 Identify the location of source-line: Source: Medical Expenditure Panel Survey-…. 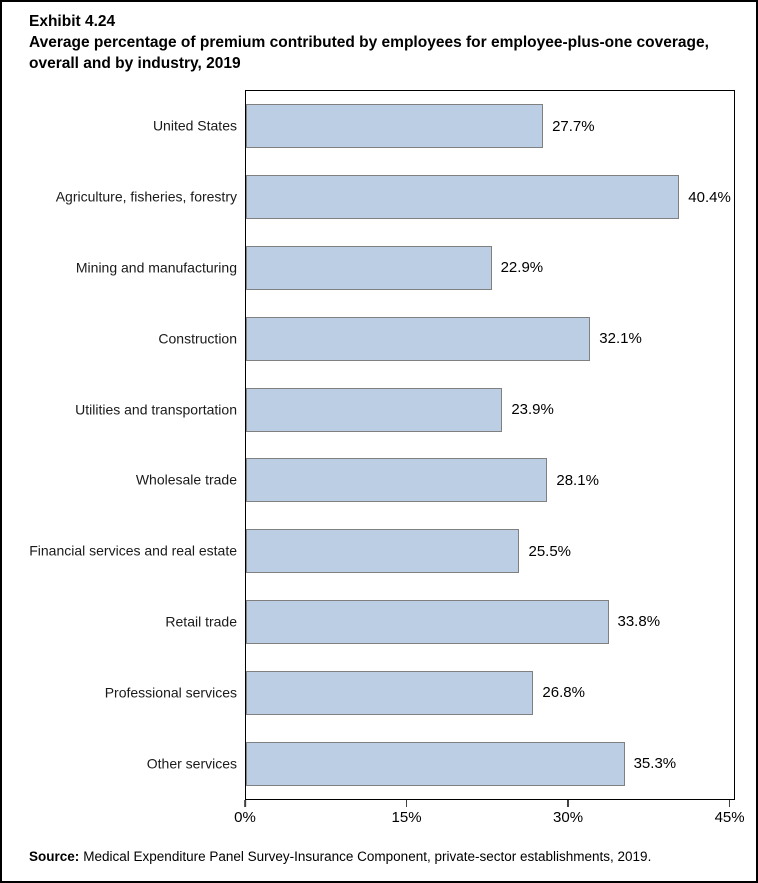
(381, 856).